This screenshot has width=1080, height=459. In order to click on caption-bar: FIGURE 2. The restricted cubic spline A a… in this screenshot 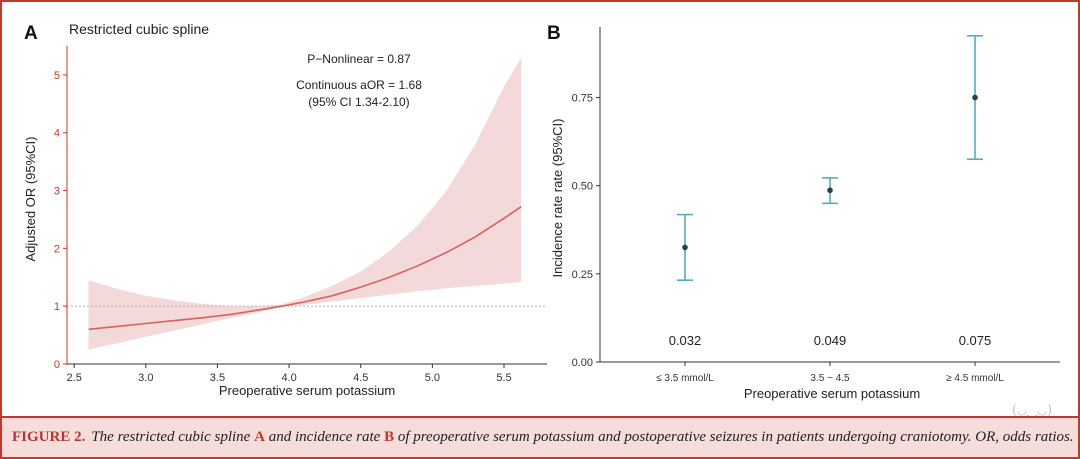, I will do `click(540, 436)`.